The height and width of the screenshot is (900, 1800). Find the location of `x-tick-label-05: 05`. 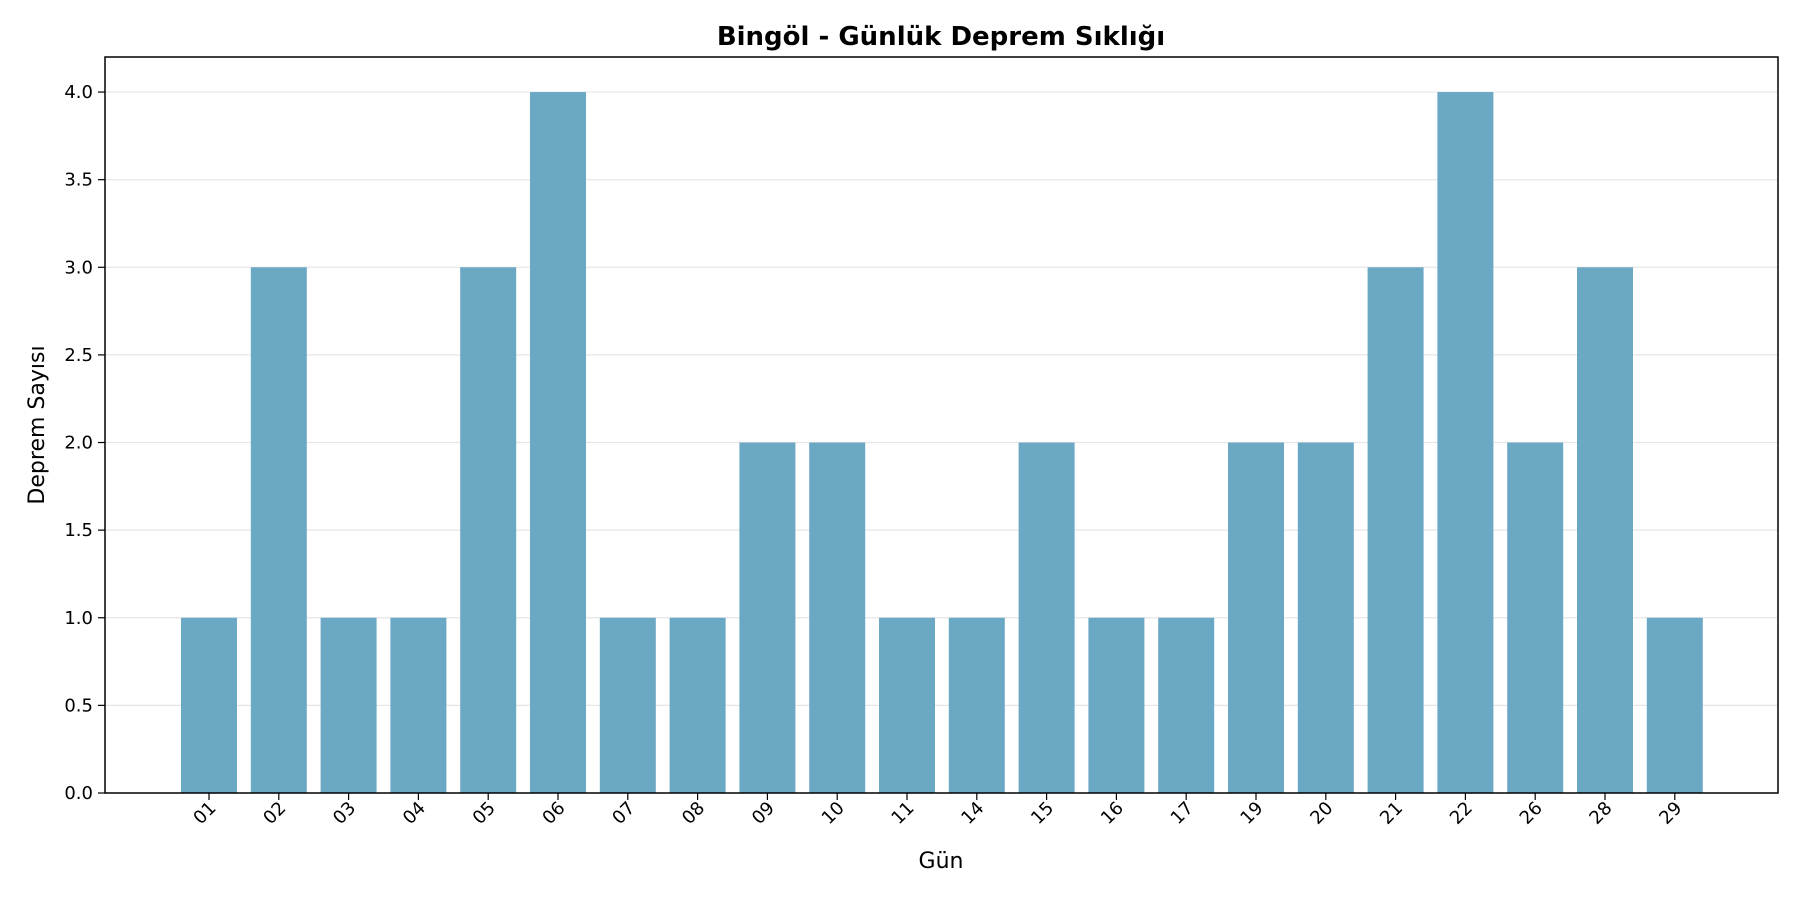

x-tick-label-05: 05 is located at coordinates (484, 813).